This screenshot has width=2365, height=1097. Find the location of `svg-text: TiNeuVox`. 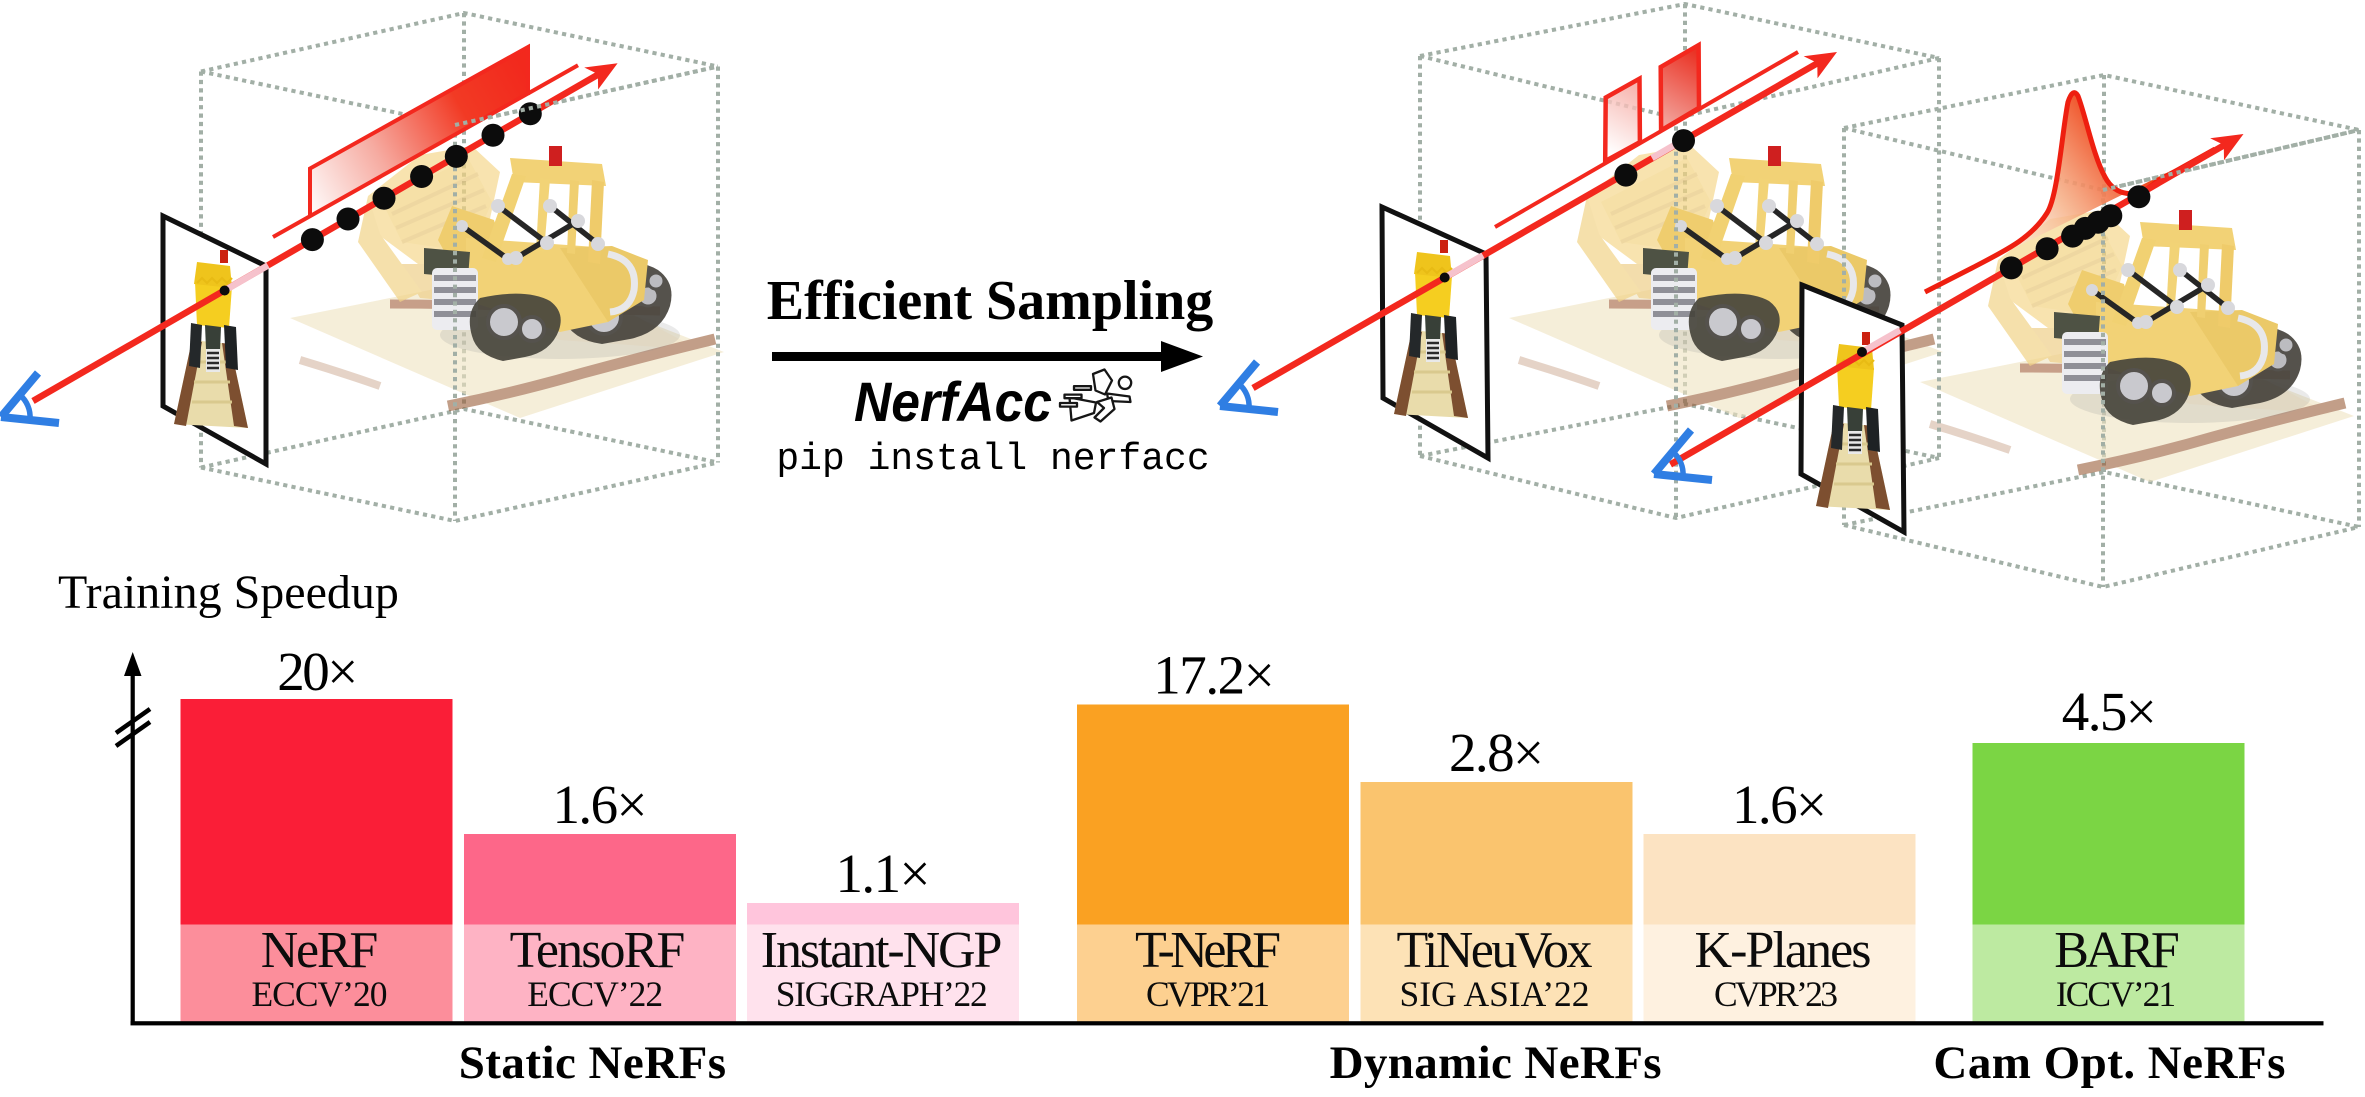

svg-text: TiNeuVox is located at coordinates (1495, 950).